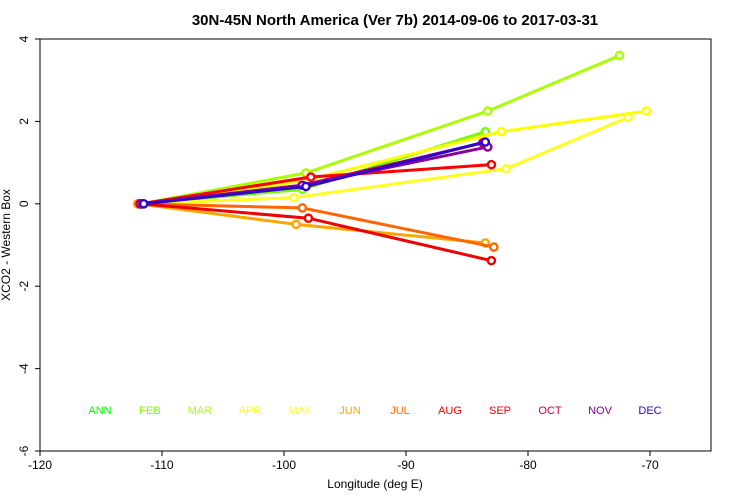 Image resolution: width=750 pixels, height=500 pixels. I want to click on legend-item-mar: MAR, so click(200, 411).